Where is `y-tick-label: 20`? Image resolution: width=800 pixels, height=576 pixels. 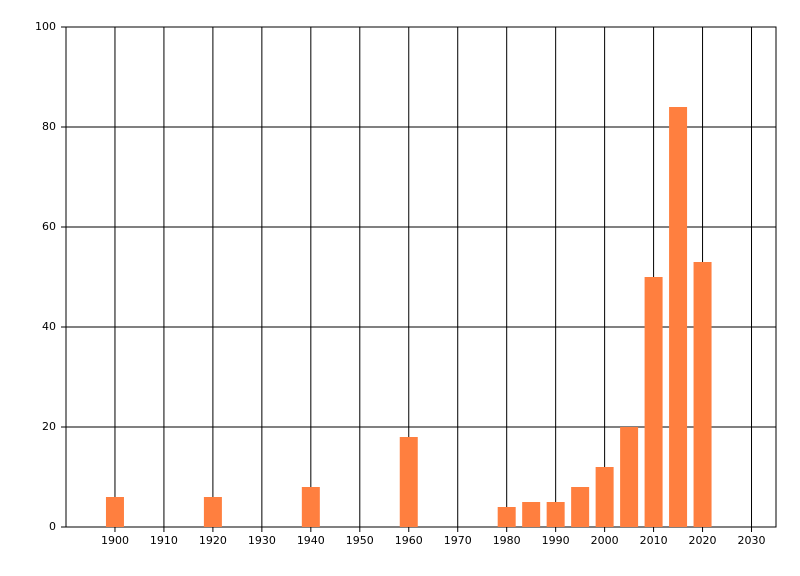 y-tick-label: 20 is located at coordinates (49, 426).